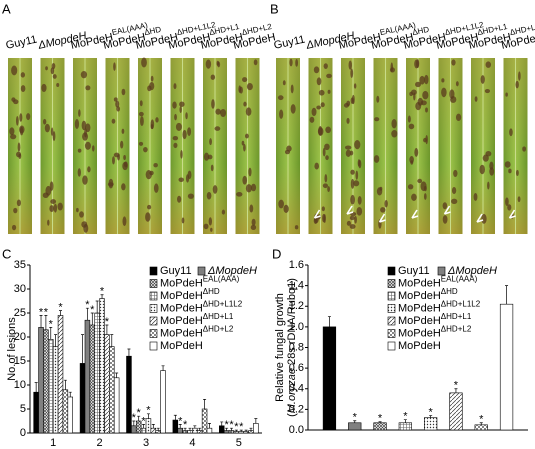  Describe the element at coordinates (200, 281) in the screenshot. I see `legend-label: MoPdeHEAL(AAA)` at that location.